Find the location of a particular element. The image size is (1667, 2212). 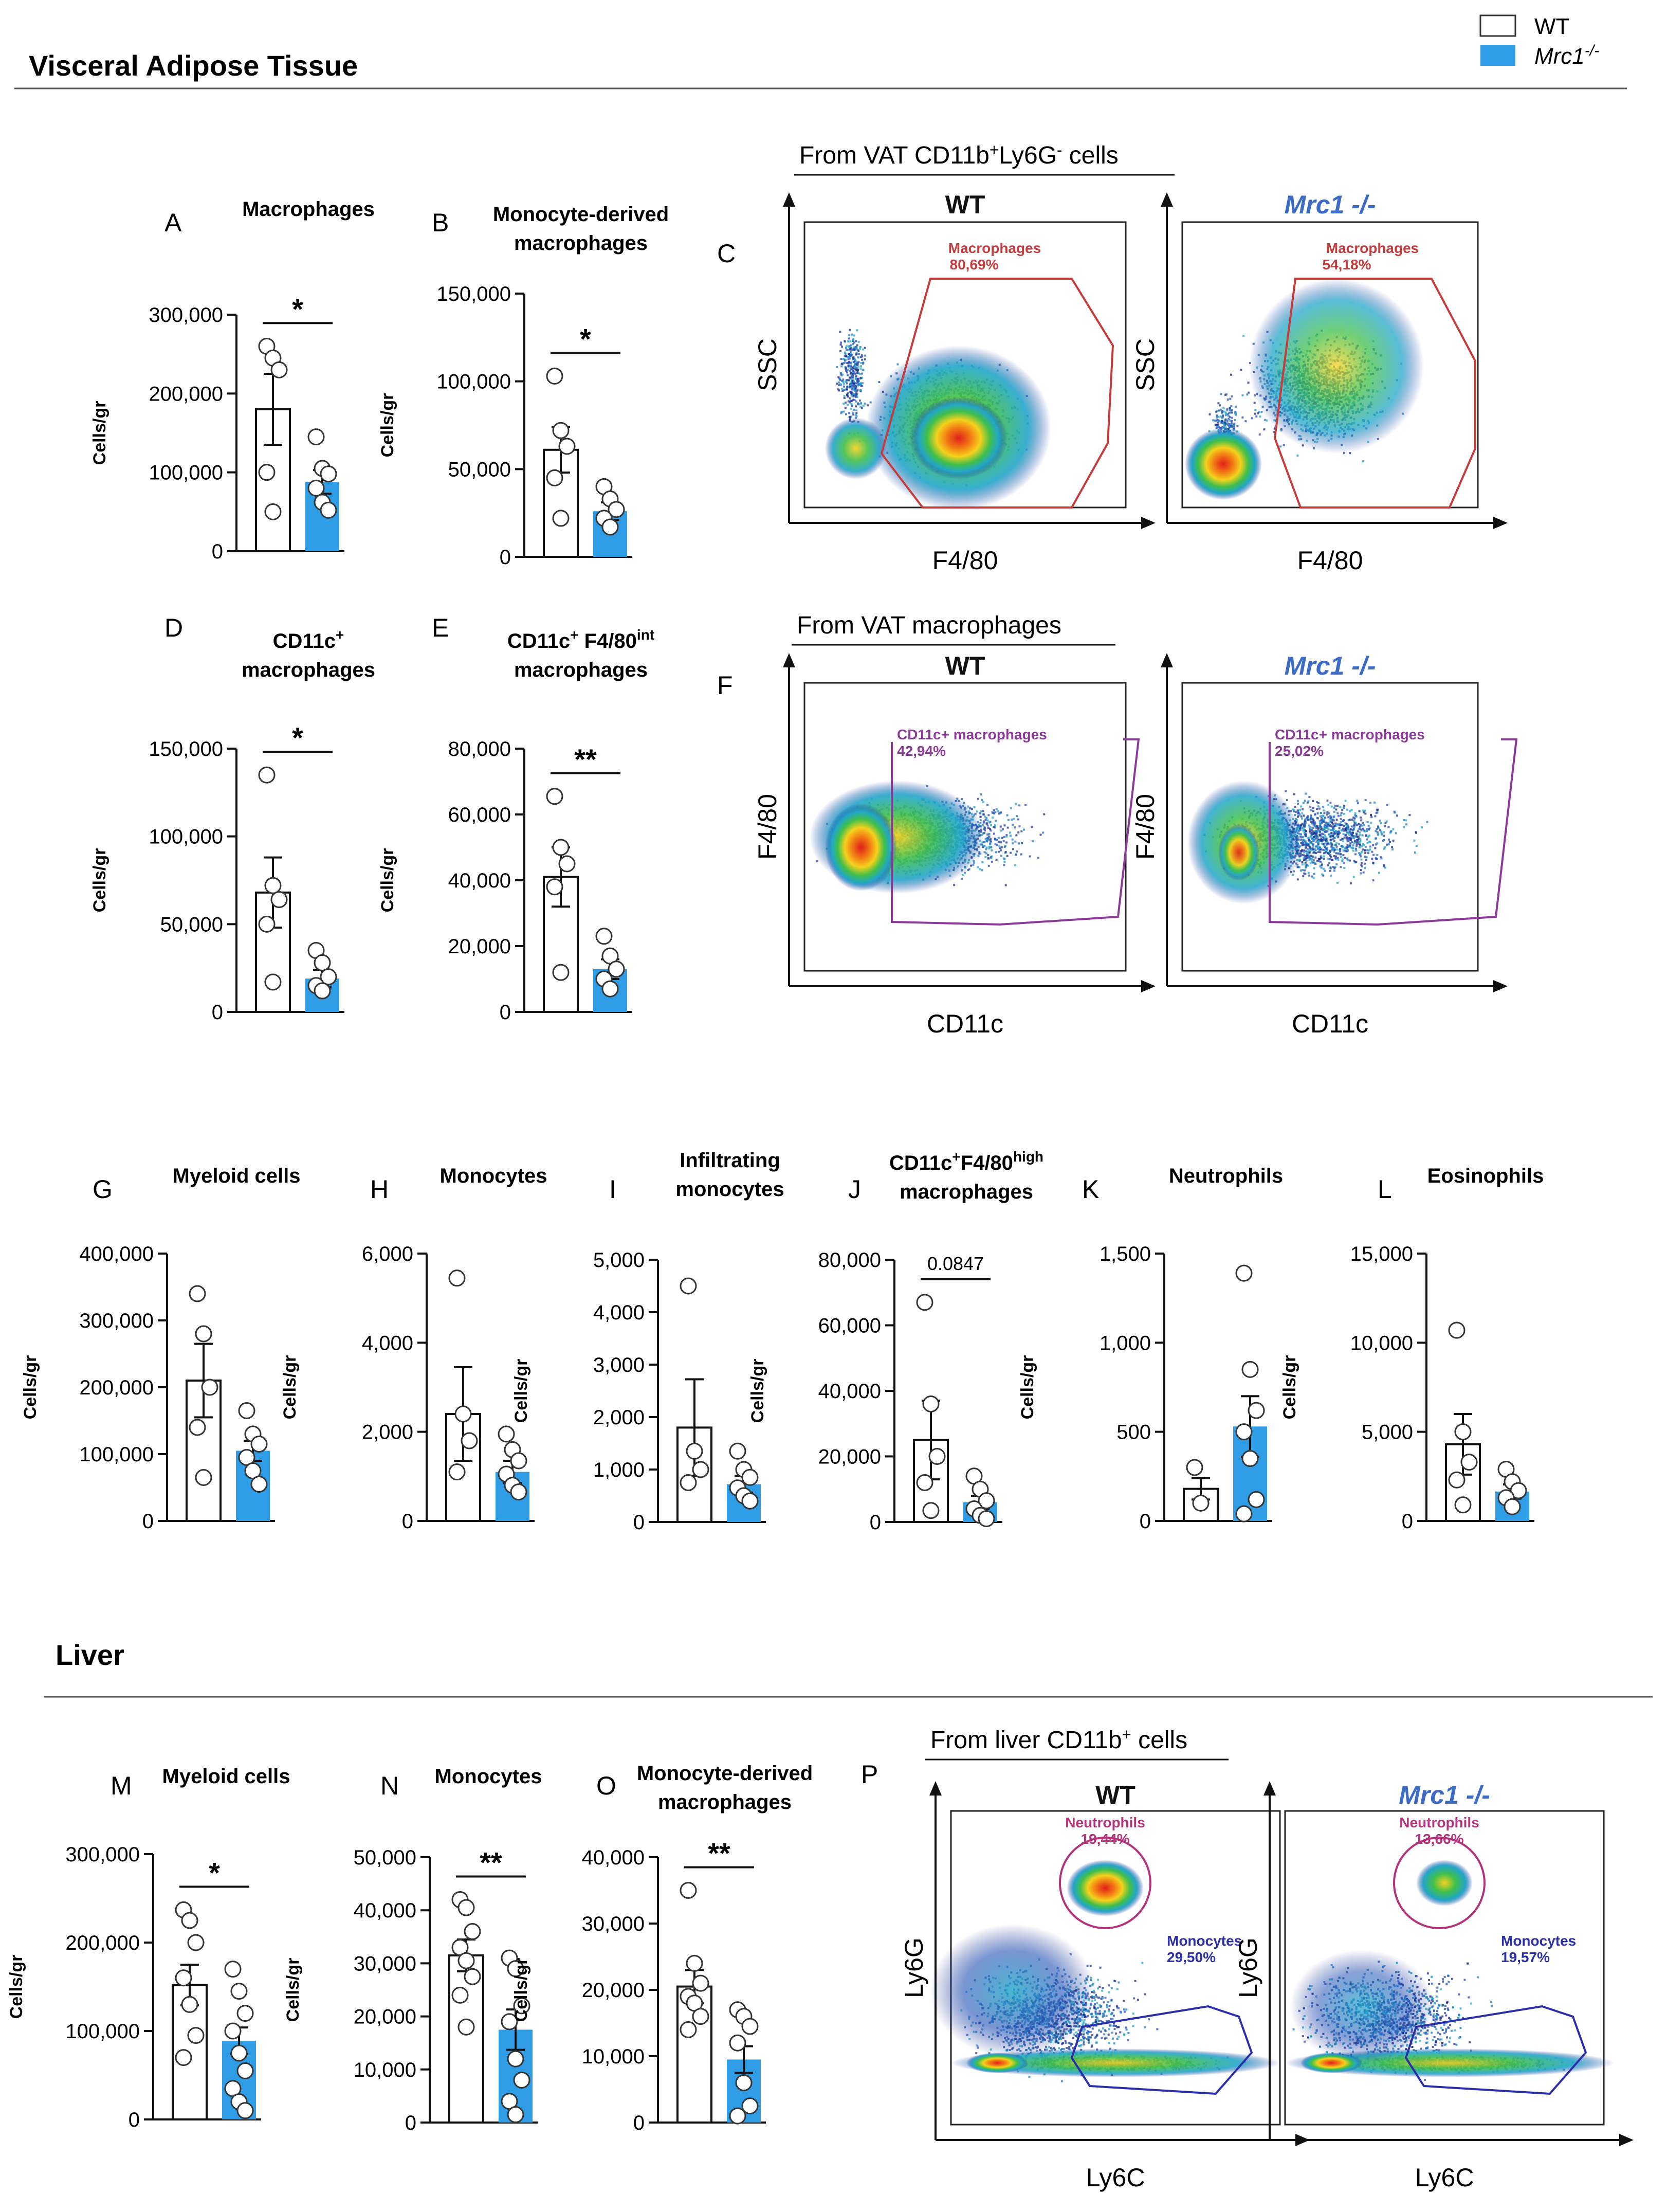

panel-letter: G is located at coordinates (103, 1189).